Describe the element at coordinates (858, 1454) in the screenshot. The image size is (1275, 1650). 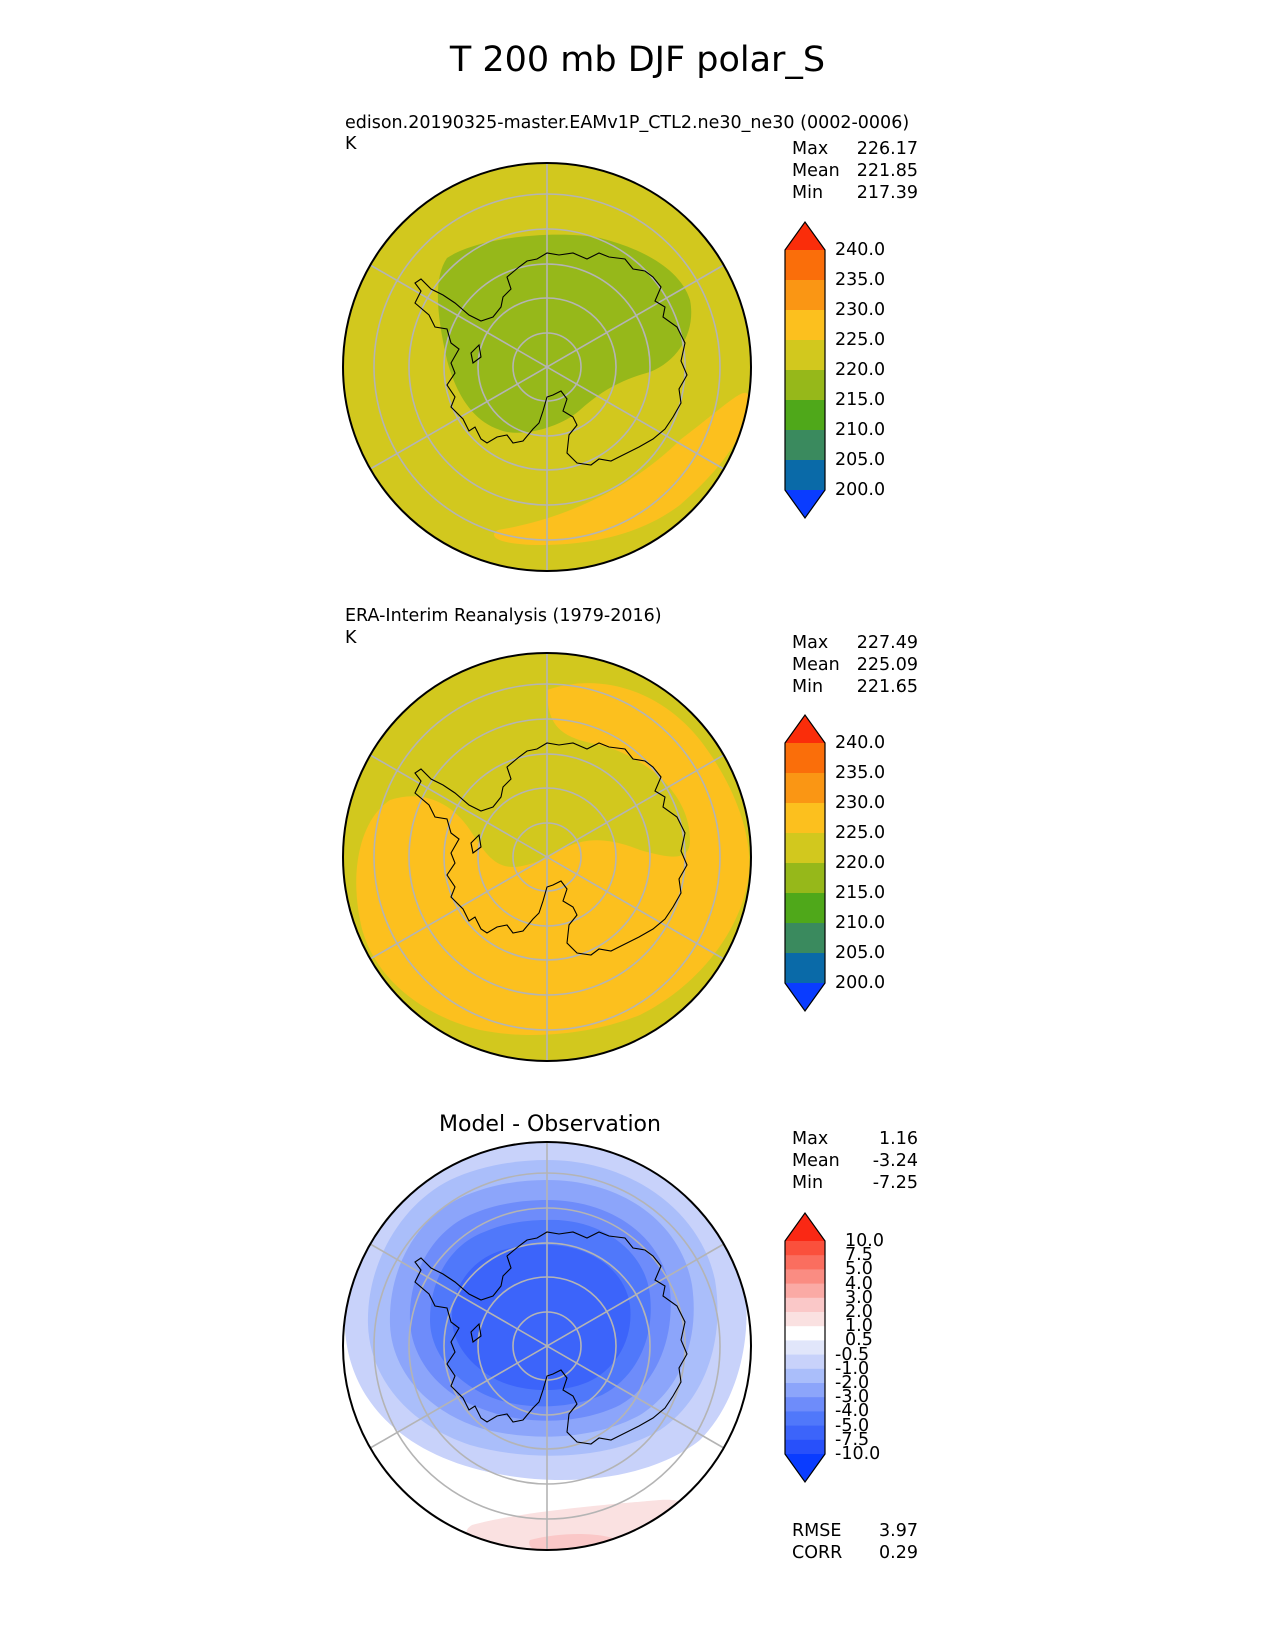
I see `colorbar-tick-label: -10.0` at that location.